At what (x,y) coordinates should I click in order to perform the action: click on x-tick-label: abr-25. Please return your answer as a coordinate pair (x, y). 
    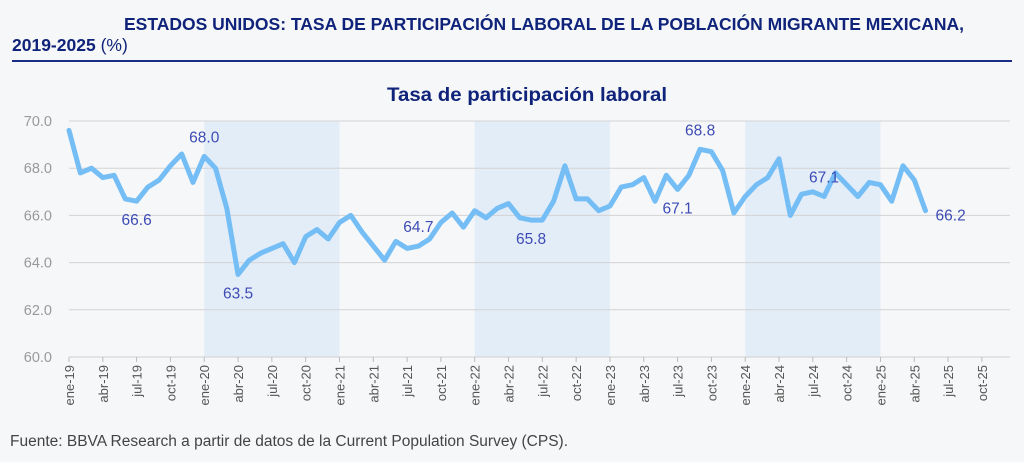
    Looking at the image, I should click on (914, 384).